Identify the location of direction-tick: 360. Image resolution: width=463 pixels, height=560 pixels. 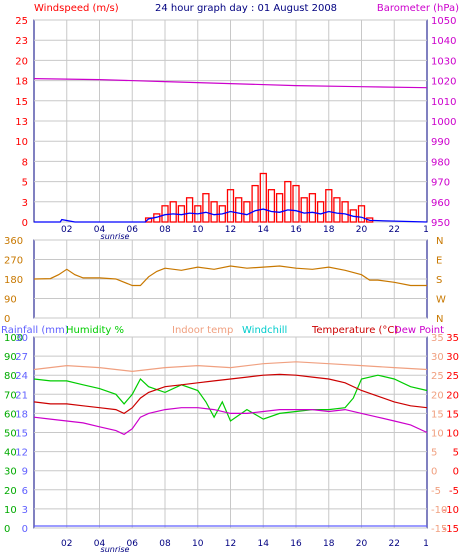
(13, 241).